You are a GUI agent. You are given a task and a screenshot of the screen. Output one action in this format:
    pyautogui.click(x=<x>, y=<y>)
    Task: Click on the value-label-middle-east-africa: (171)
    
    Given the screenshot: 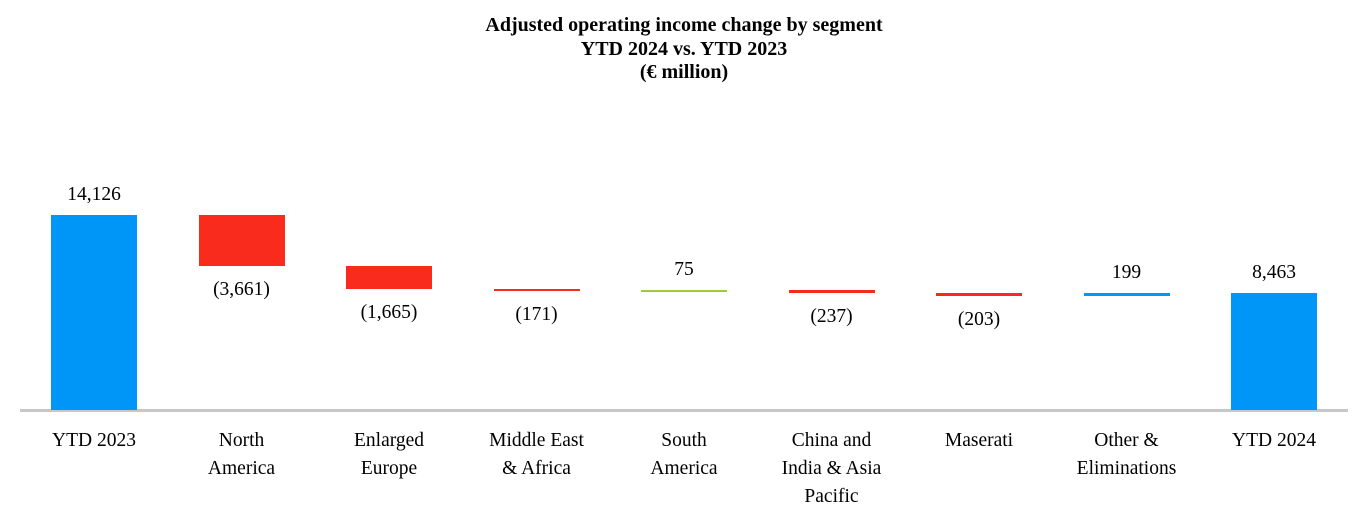 What is the action you would take?
    pyautogui.click(x=536, y=314)
    